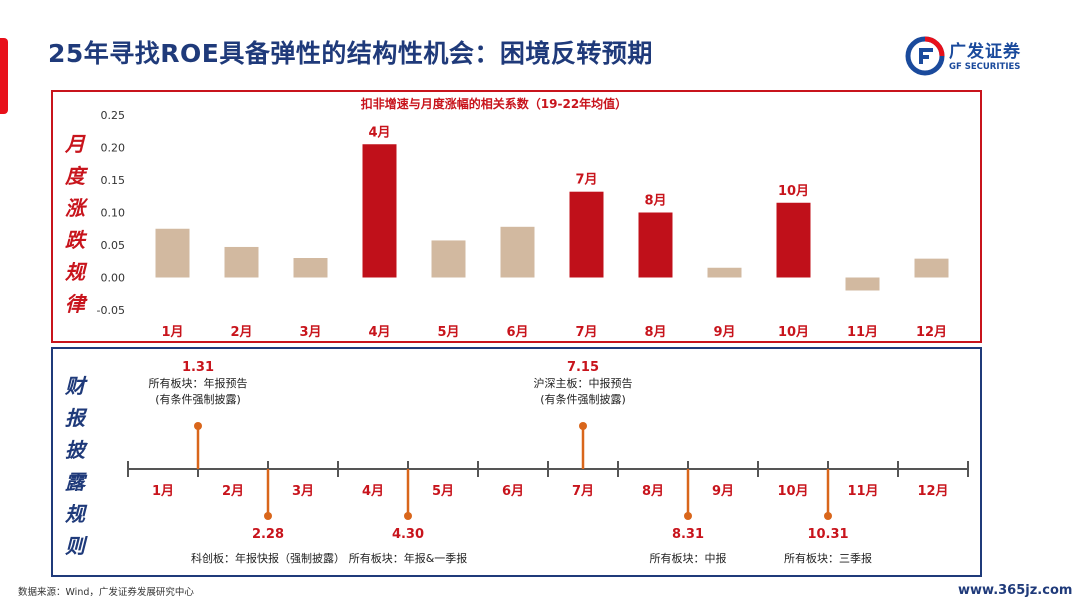 This screenshot has height=608, width=1080. What do you see at coordinates (793, 332) in the screenshot?
I see `x-tick-label: 10月` at bounding box center [793, 332].